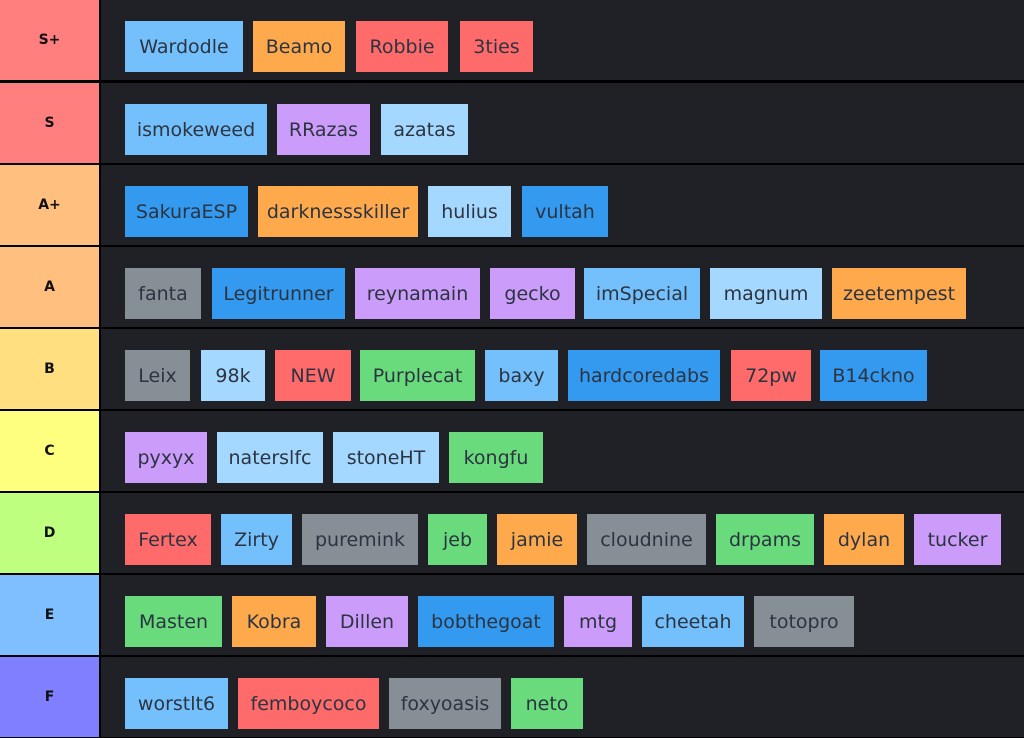  Describe the element at coordinates (646, 539) in the screenshot. I see `tier-item: cloudnine` at that location.